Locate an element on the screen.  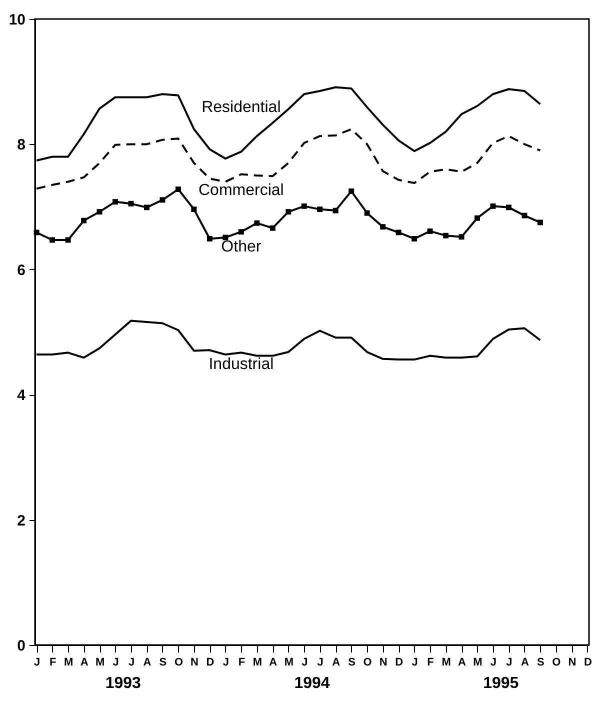
text: 1993 is located at coordinates (123, 683).